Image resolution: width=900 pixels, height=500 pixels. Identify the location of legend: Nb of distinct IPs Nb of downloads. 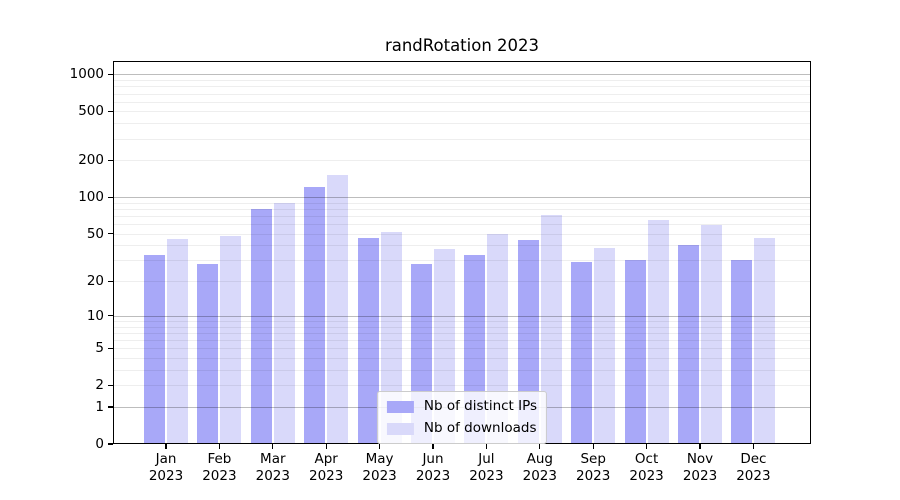
(462, 417).